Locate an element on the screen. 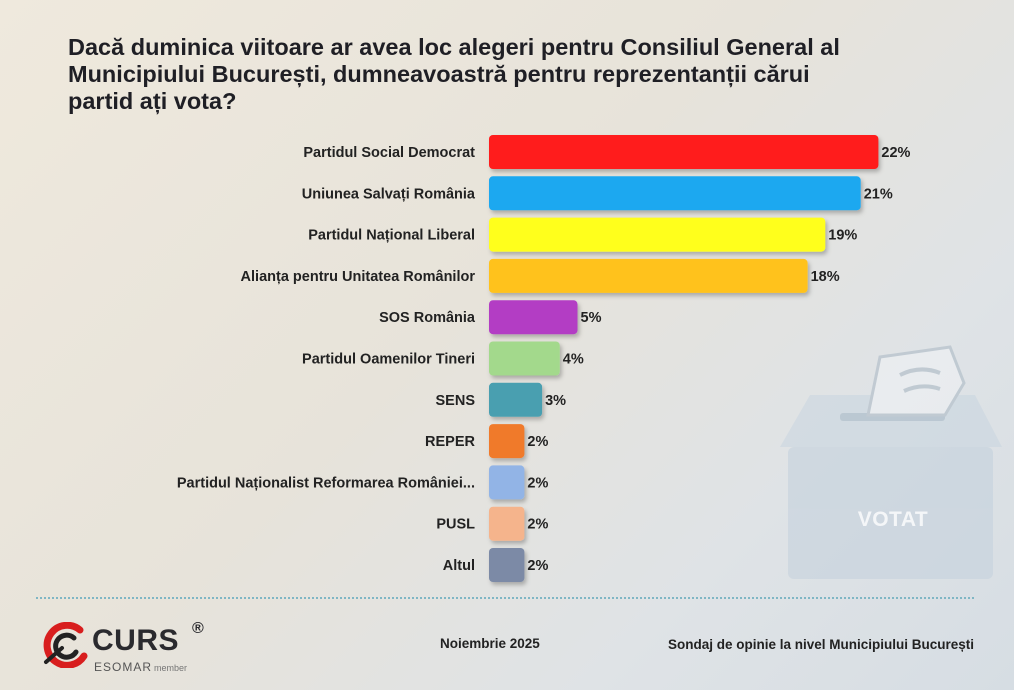 Image resolution: width=1014 pixels, height=690 pixels. brand-name: CURS is located at coordinates (136, 640).